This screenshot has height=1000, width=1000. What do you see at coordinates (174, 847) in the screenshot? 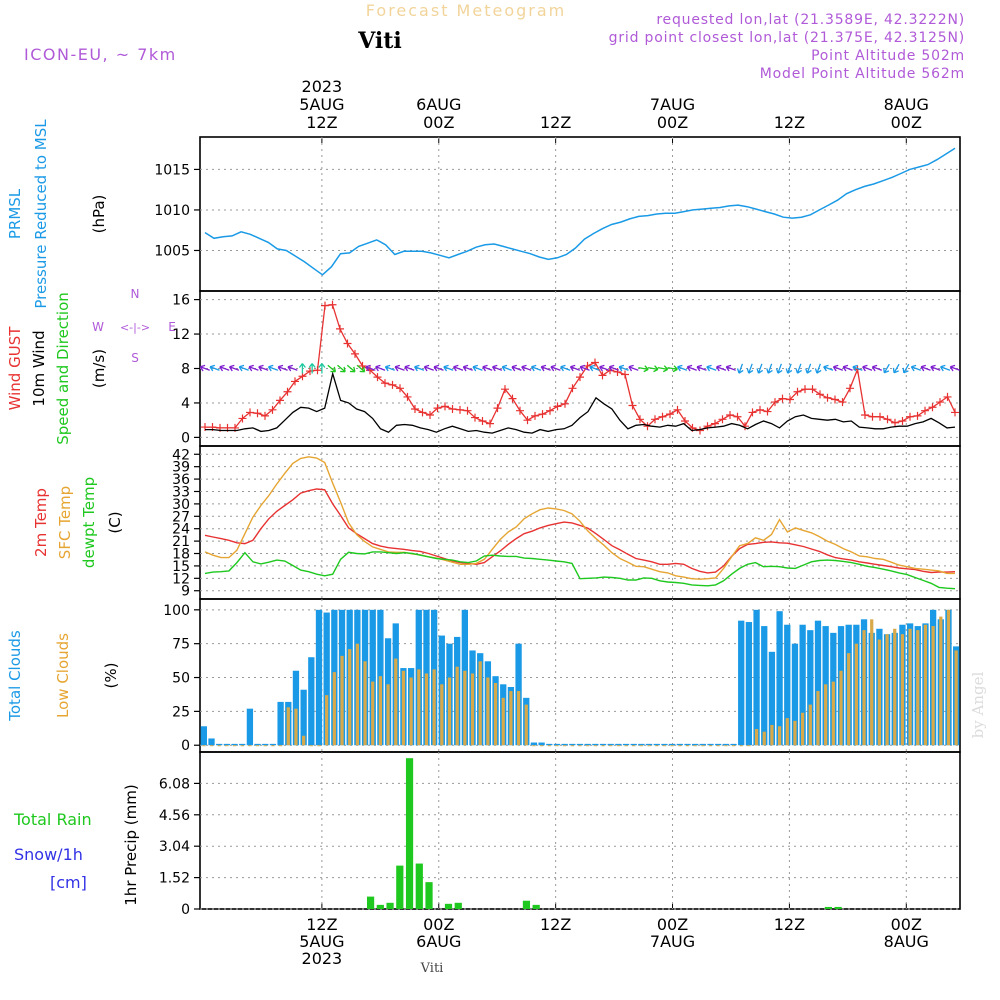
I see `y-tick-label: 3.04` at bounding box center [174, 847].